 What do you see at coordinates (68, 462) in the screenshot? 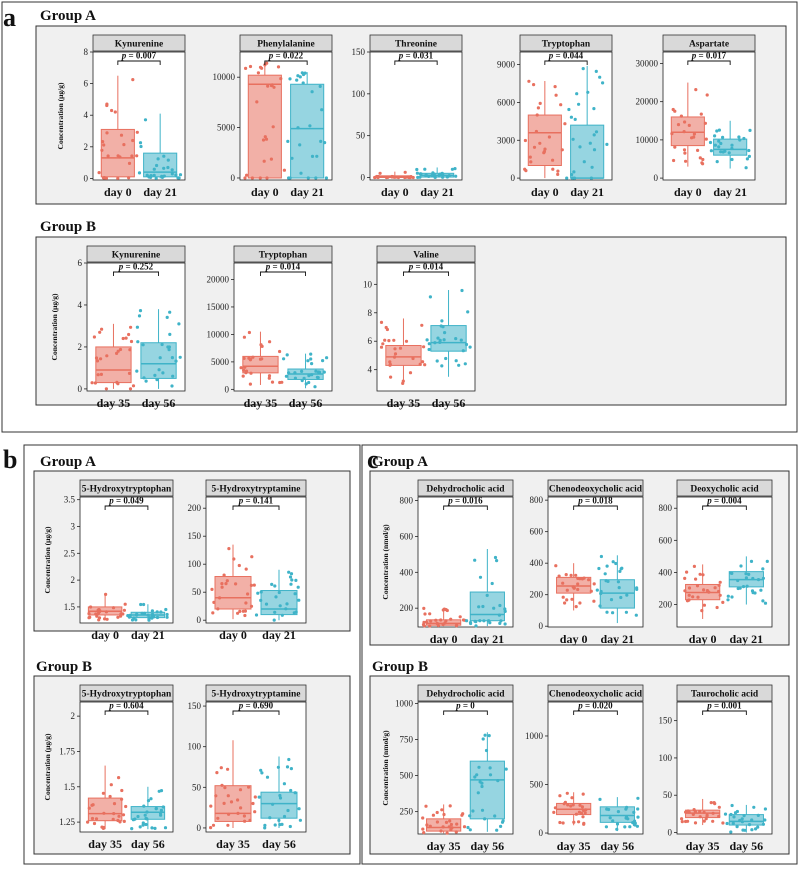
I see `panel-b-groupA-label: Group A` at bounding box center [68, 462].